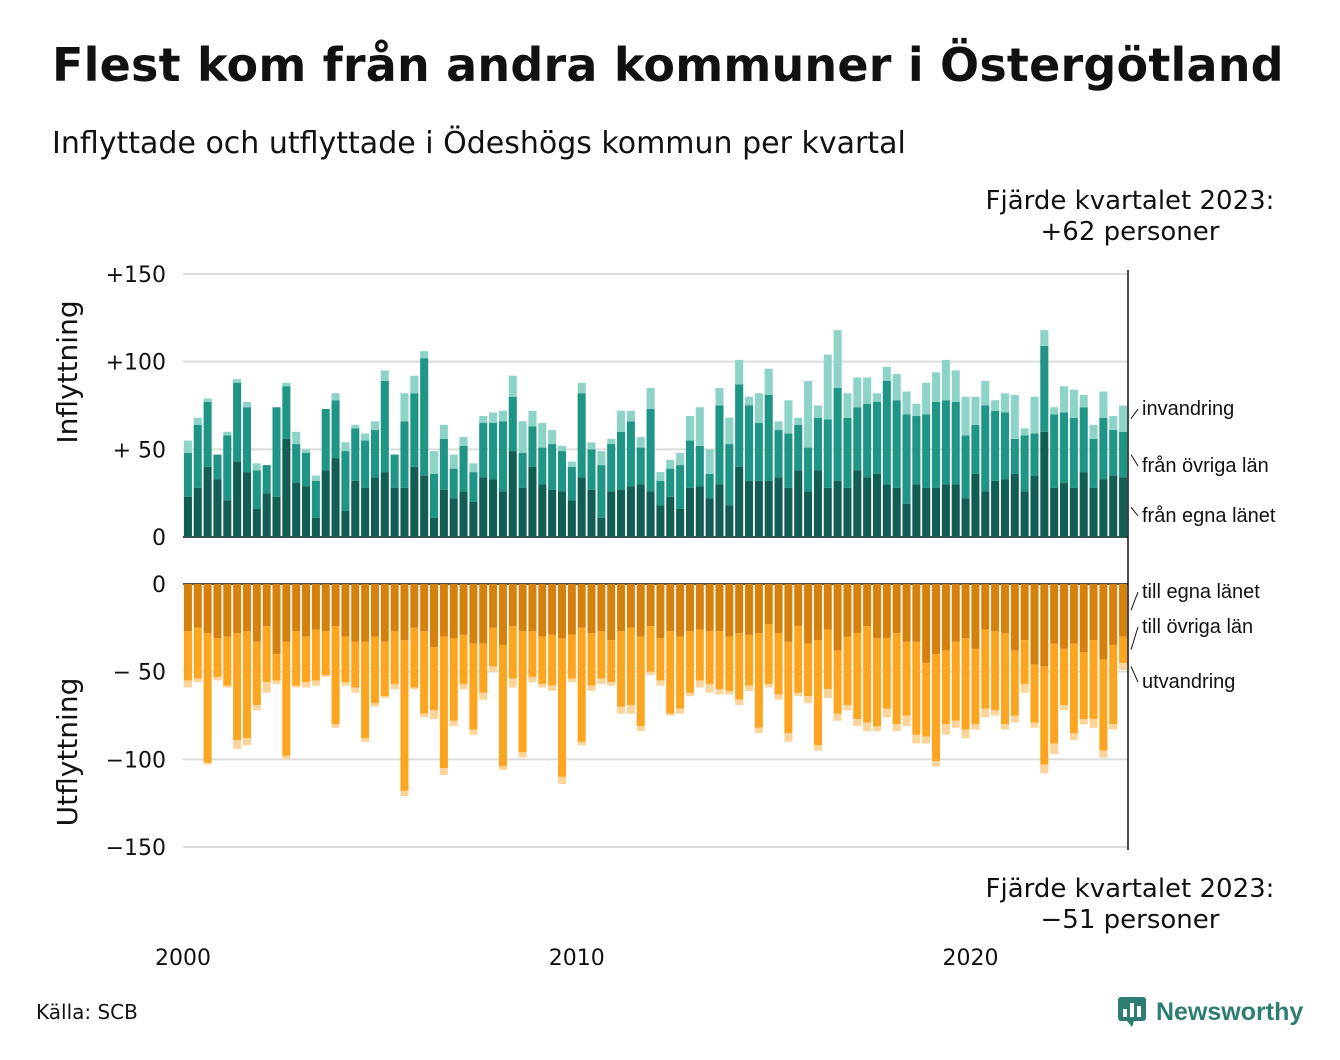  I want to click on y-tick-label: −100, so click(136, 760).